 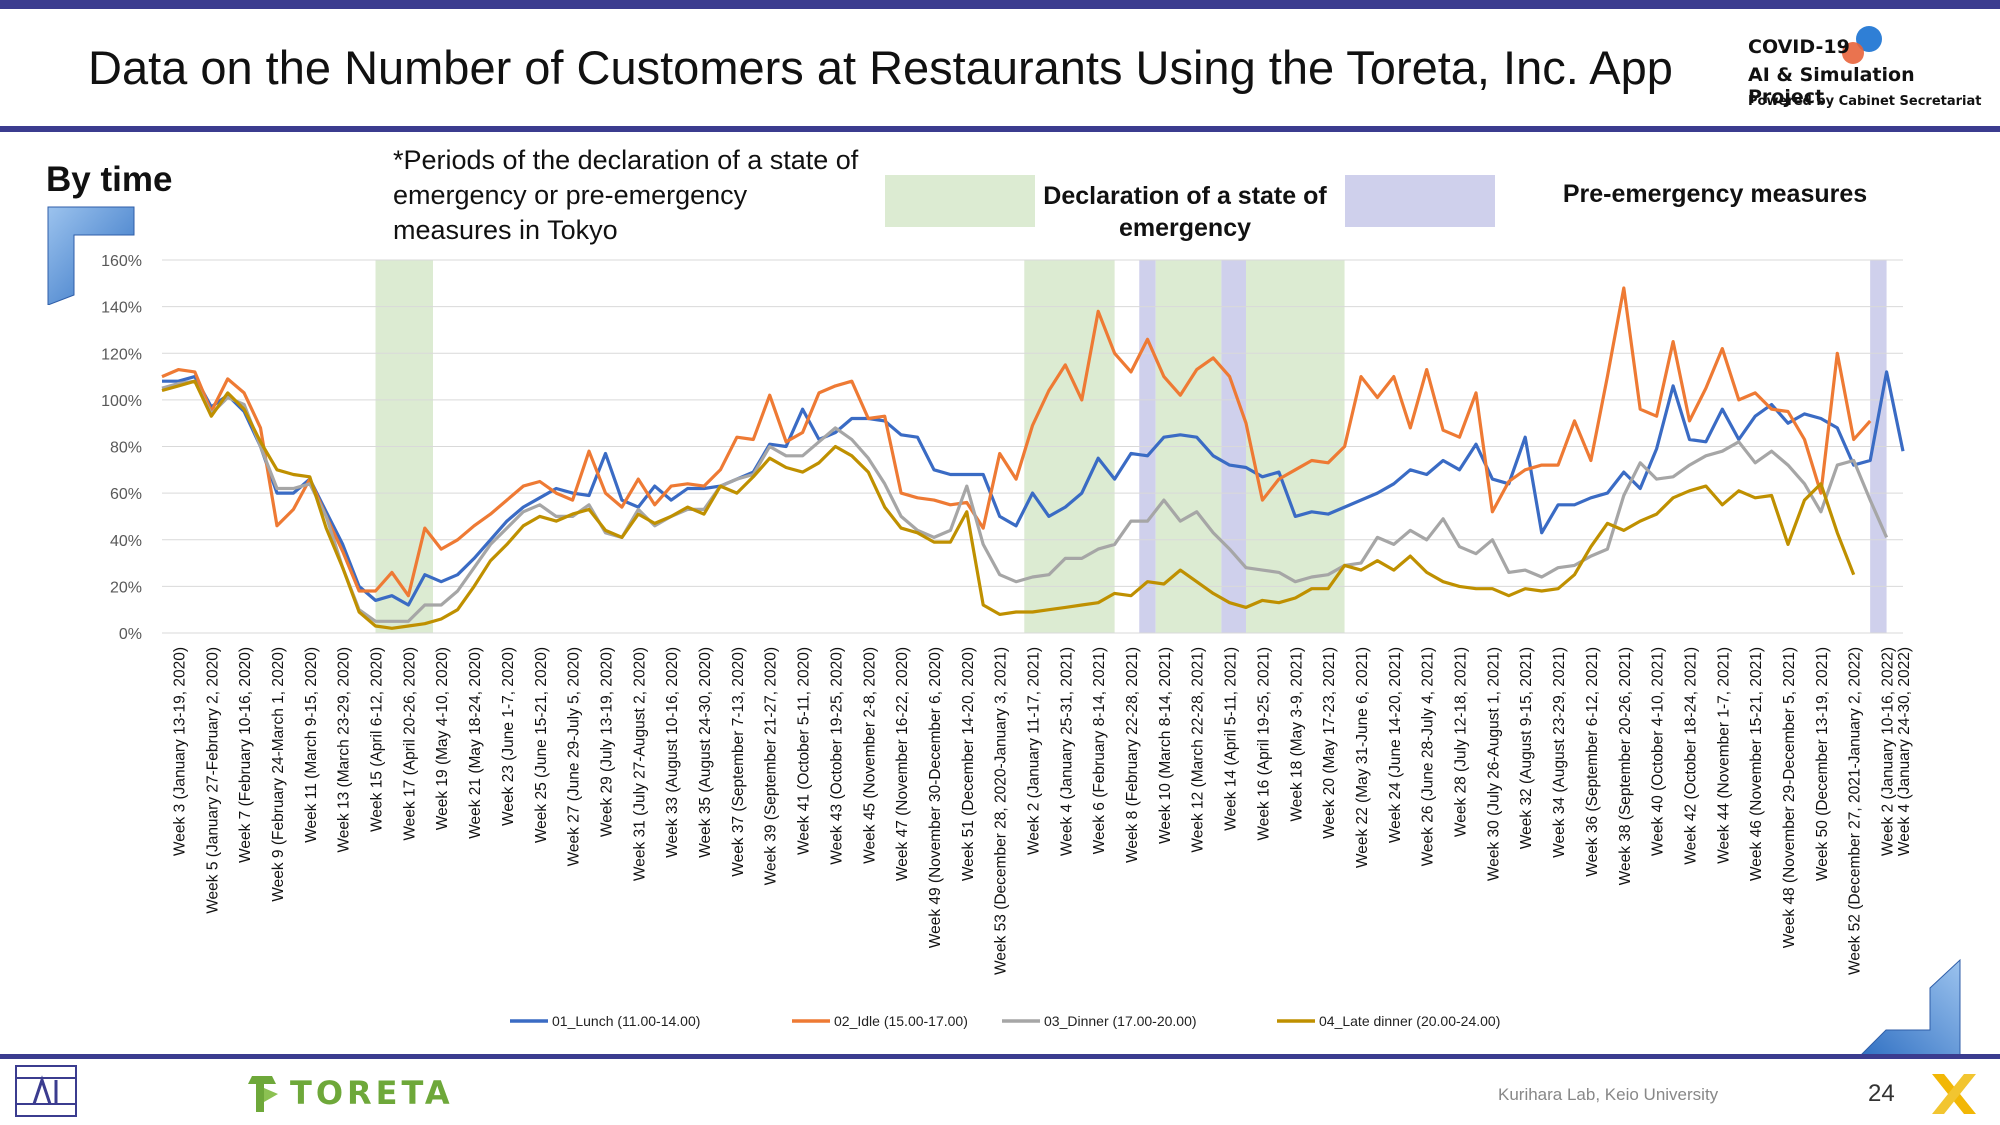 I want to click on x-tick-label: Week 28 (July 12-18, 2021), so click(x=1461, y=742).